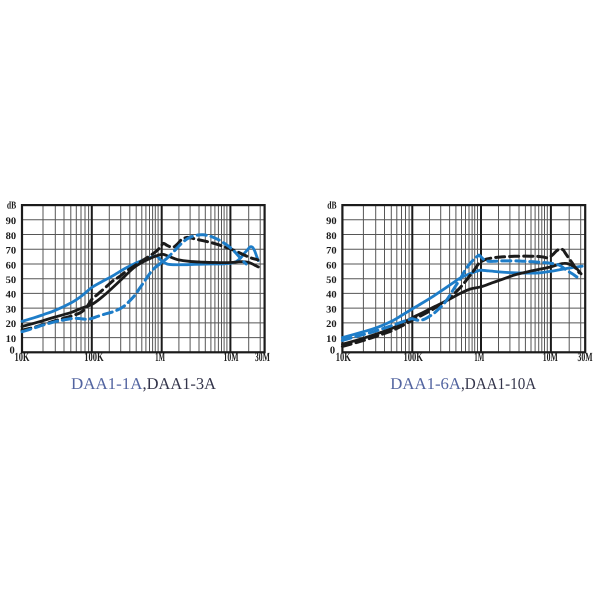 This screenshot has width=600, height=600. What do you see at coordinates (143, 383) in the screenshot?
I see `svg-text: DAA1-1A,DAA1-3A` at bounding box center [143, 383].